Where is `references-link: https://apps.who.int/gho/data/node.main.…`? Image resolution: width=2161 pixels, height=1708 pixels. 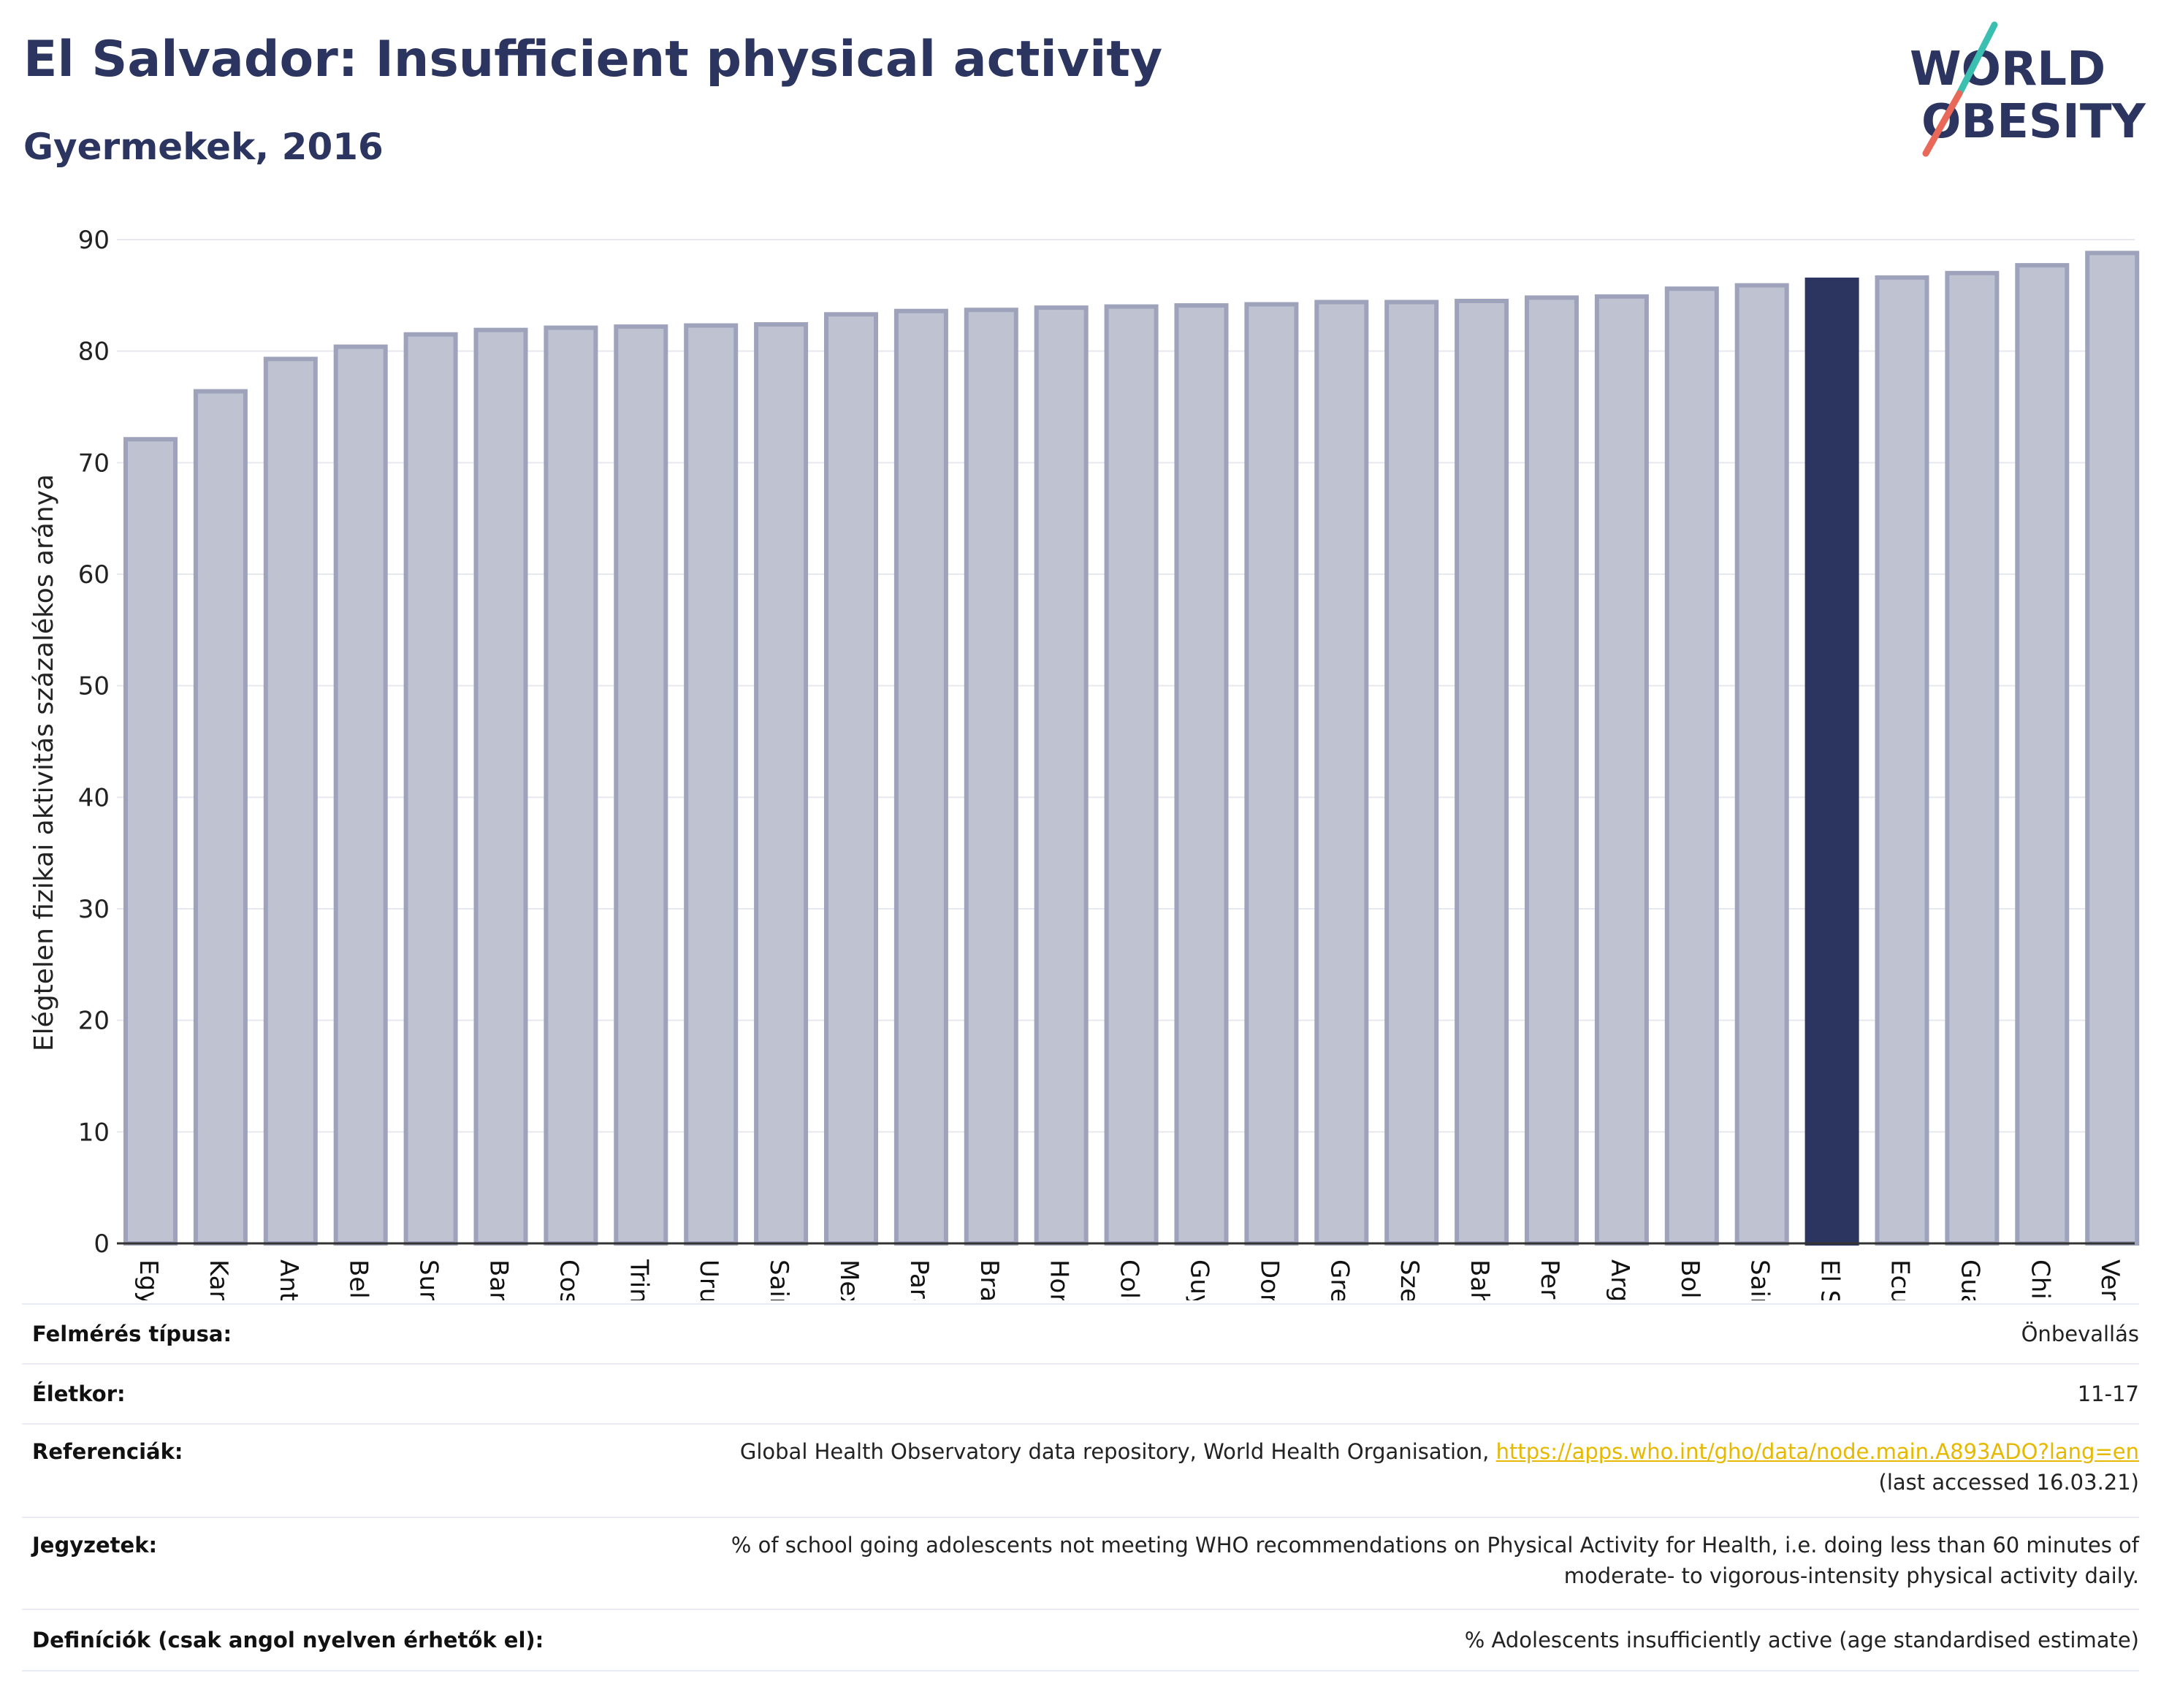 references-link: https://apps.who.int/gho/data/node.main.… is located at coordinates (1817, 1451).